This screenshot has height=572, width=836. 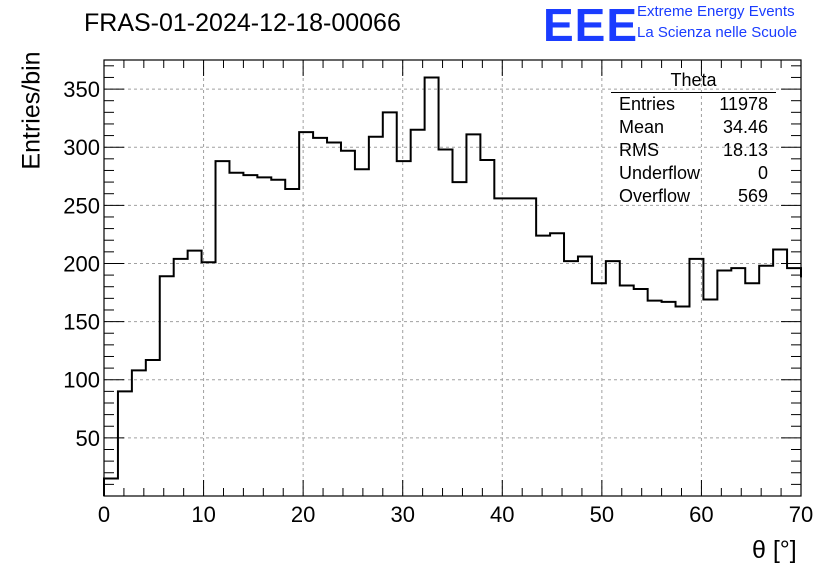 I want to click on y-tick-label: 300, so click(x=81, y=147).